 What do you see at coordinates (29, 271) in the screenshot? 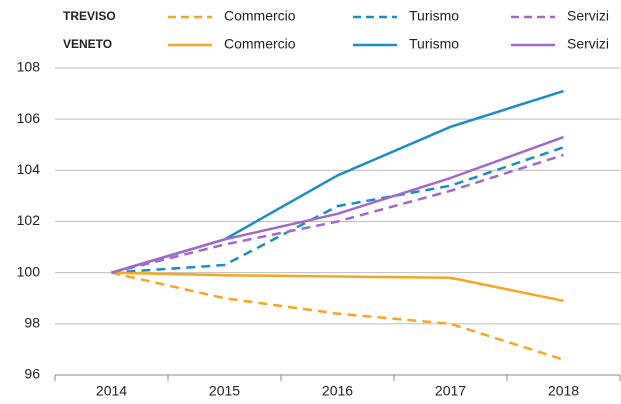
I see `y-tick-label: 100` at bounding box center [29, 271].